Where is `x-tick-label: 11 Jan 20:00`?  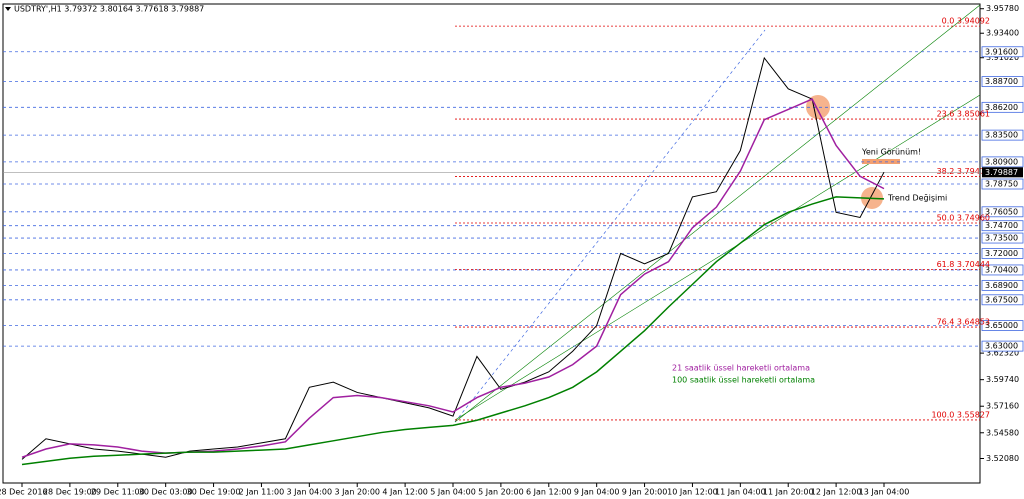 x-tick-label: 11 Jan 20:00 is located at coordinates (788, 492).